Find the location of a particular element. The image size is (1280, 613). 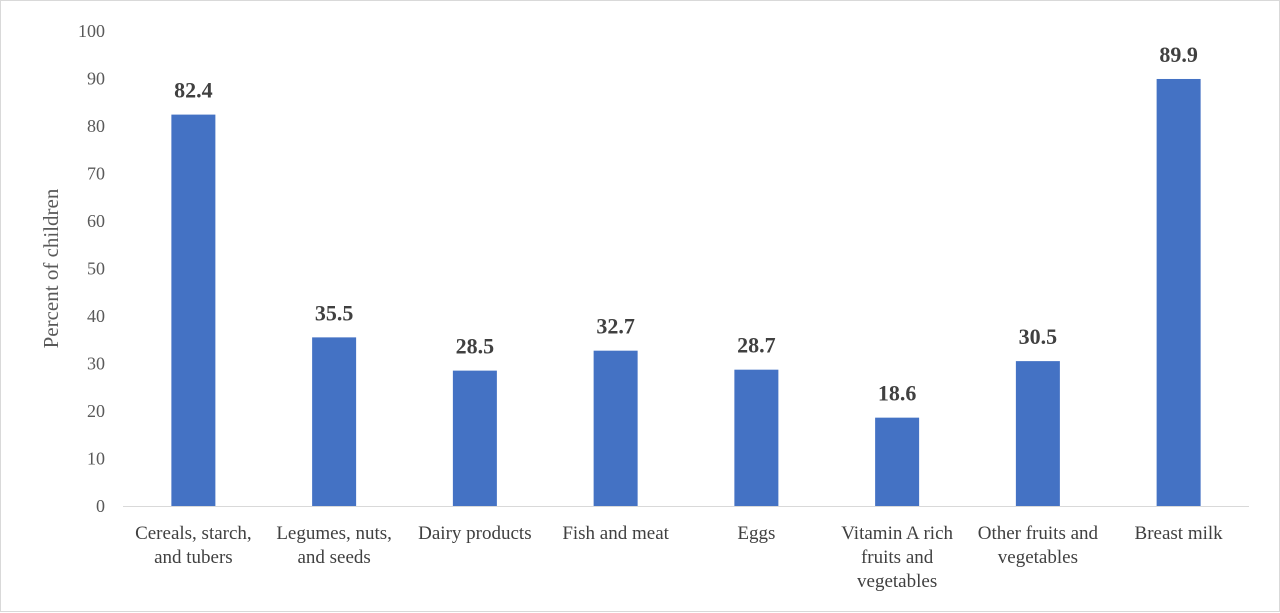

value-label: 35.5 is located at coordinates (334, 312).